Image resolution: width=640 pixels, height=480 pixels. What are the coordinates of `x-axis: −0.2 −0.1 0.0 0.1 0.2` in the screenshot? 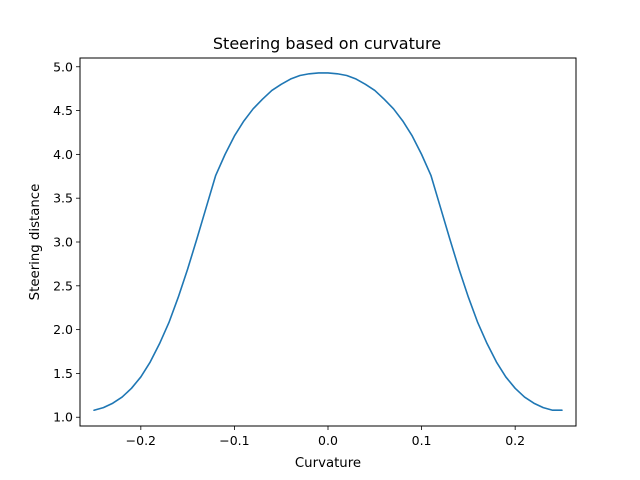 It's located at (325, 437).